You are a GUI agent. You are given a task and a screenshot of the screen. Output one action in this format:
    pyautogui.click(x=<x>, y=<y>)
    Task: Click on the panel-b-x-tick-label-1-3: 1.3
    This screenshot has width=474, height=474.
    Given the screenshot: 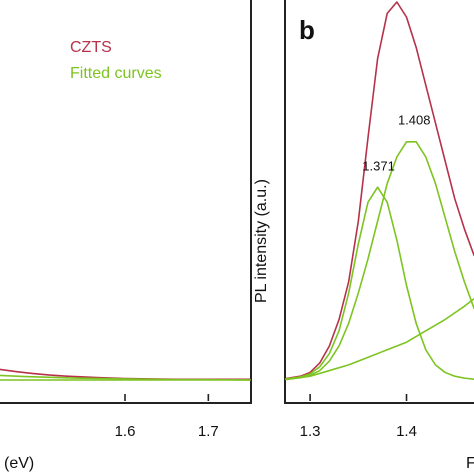 What is the action you would take?
    pyautogui.click(x=310, y=431)
    